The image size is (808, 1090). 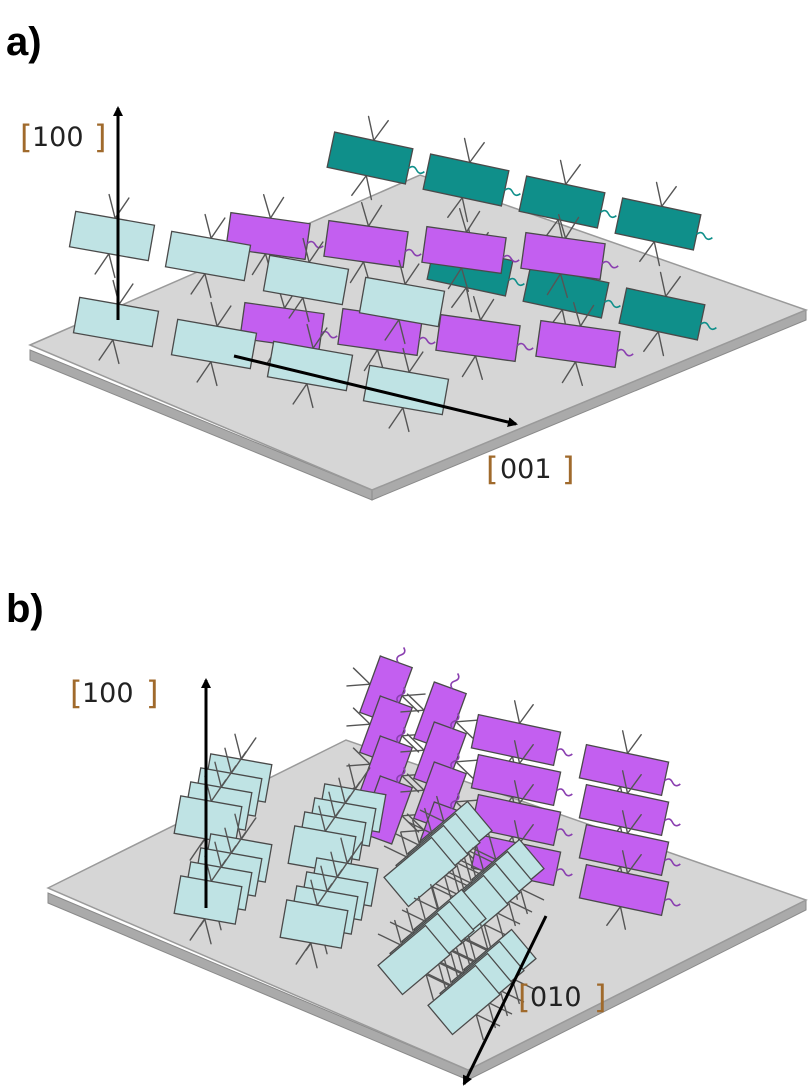 What do you see at coordinates (403, 421) in the screenshot?
I see `panel-a-axis-horizontal: [ 001 ]` at bounding box center [403, 421].